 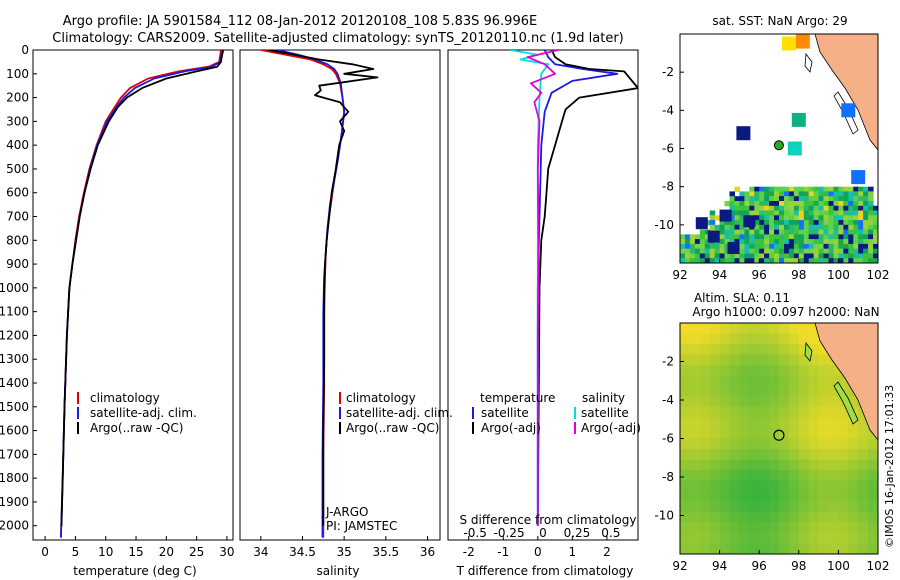 What do you see at coordinates (668, 187) in the screenshot?
I see `lat-tick-label: -8` at bounding box center [668, 187].